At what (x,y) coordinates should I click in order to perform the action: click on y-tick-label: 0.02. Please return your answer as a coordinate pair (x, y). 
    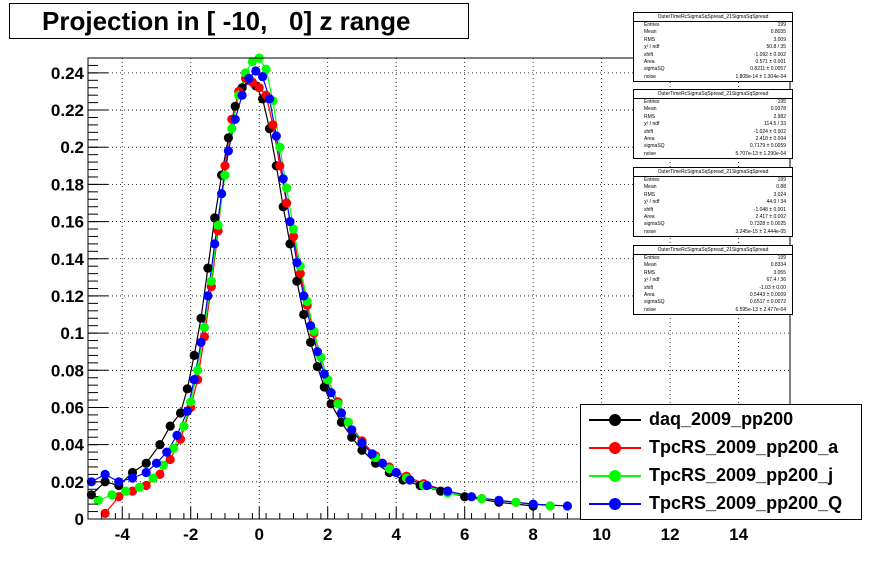
    Looking at the image, I should click on (67, 482).